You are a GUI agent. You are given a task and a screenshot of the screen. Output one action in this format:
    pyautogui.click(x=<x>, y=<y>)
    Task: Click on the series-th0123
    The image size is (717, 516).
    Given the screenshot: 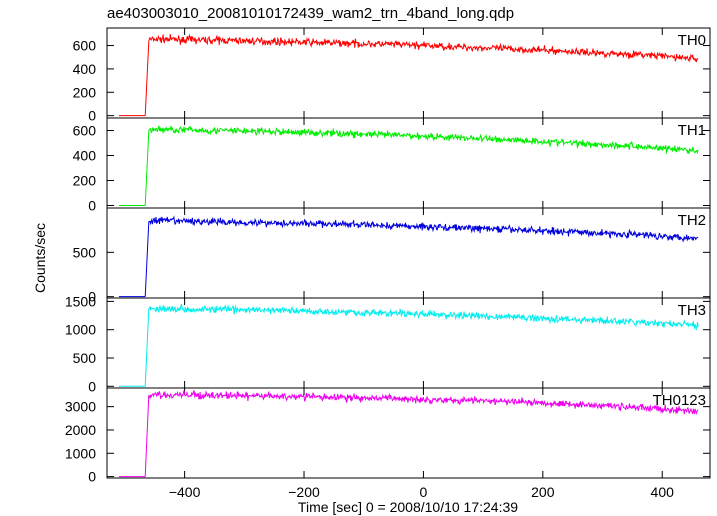 What is the action you would take?
    pyautogui.click(x=421, y=433)
    